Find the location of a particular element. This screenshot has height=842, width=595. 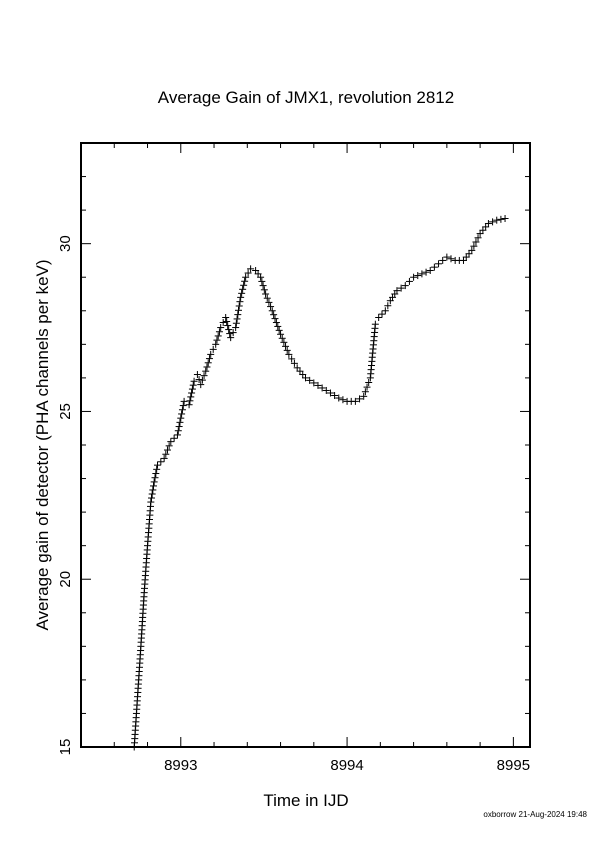

x-axis-label: Time in IJD is located at coordinates (305, 800).